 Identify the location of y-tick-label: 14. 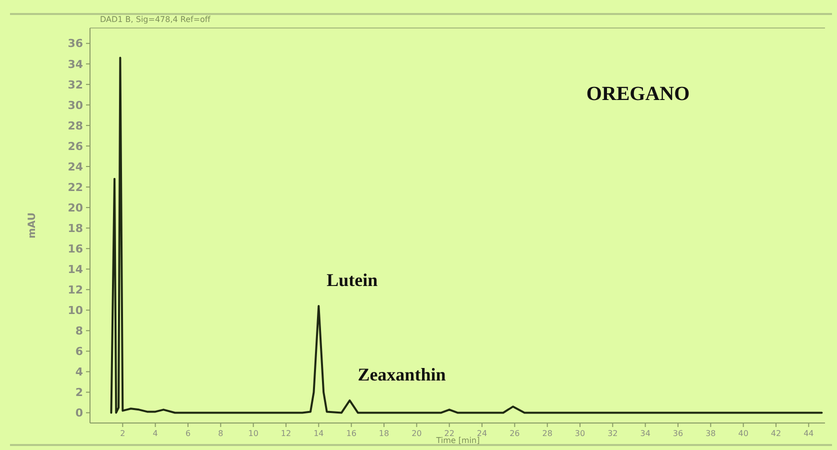
(76, 269).